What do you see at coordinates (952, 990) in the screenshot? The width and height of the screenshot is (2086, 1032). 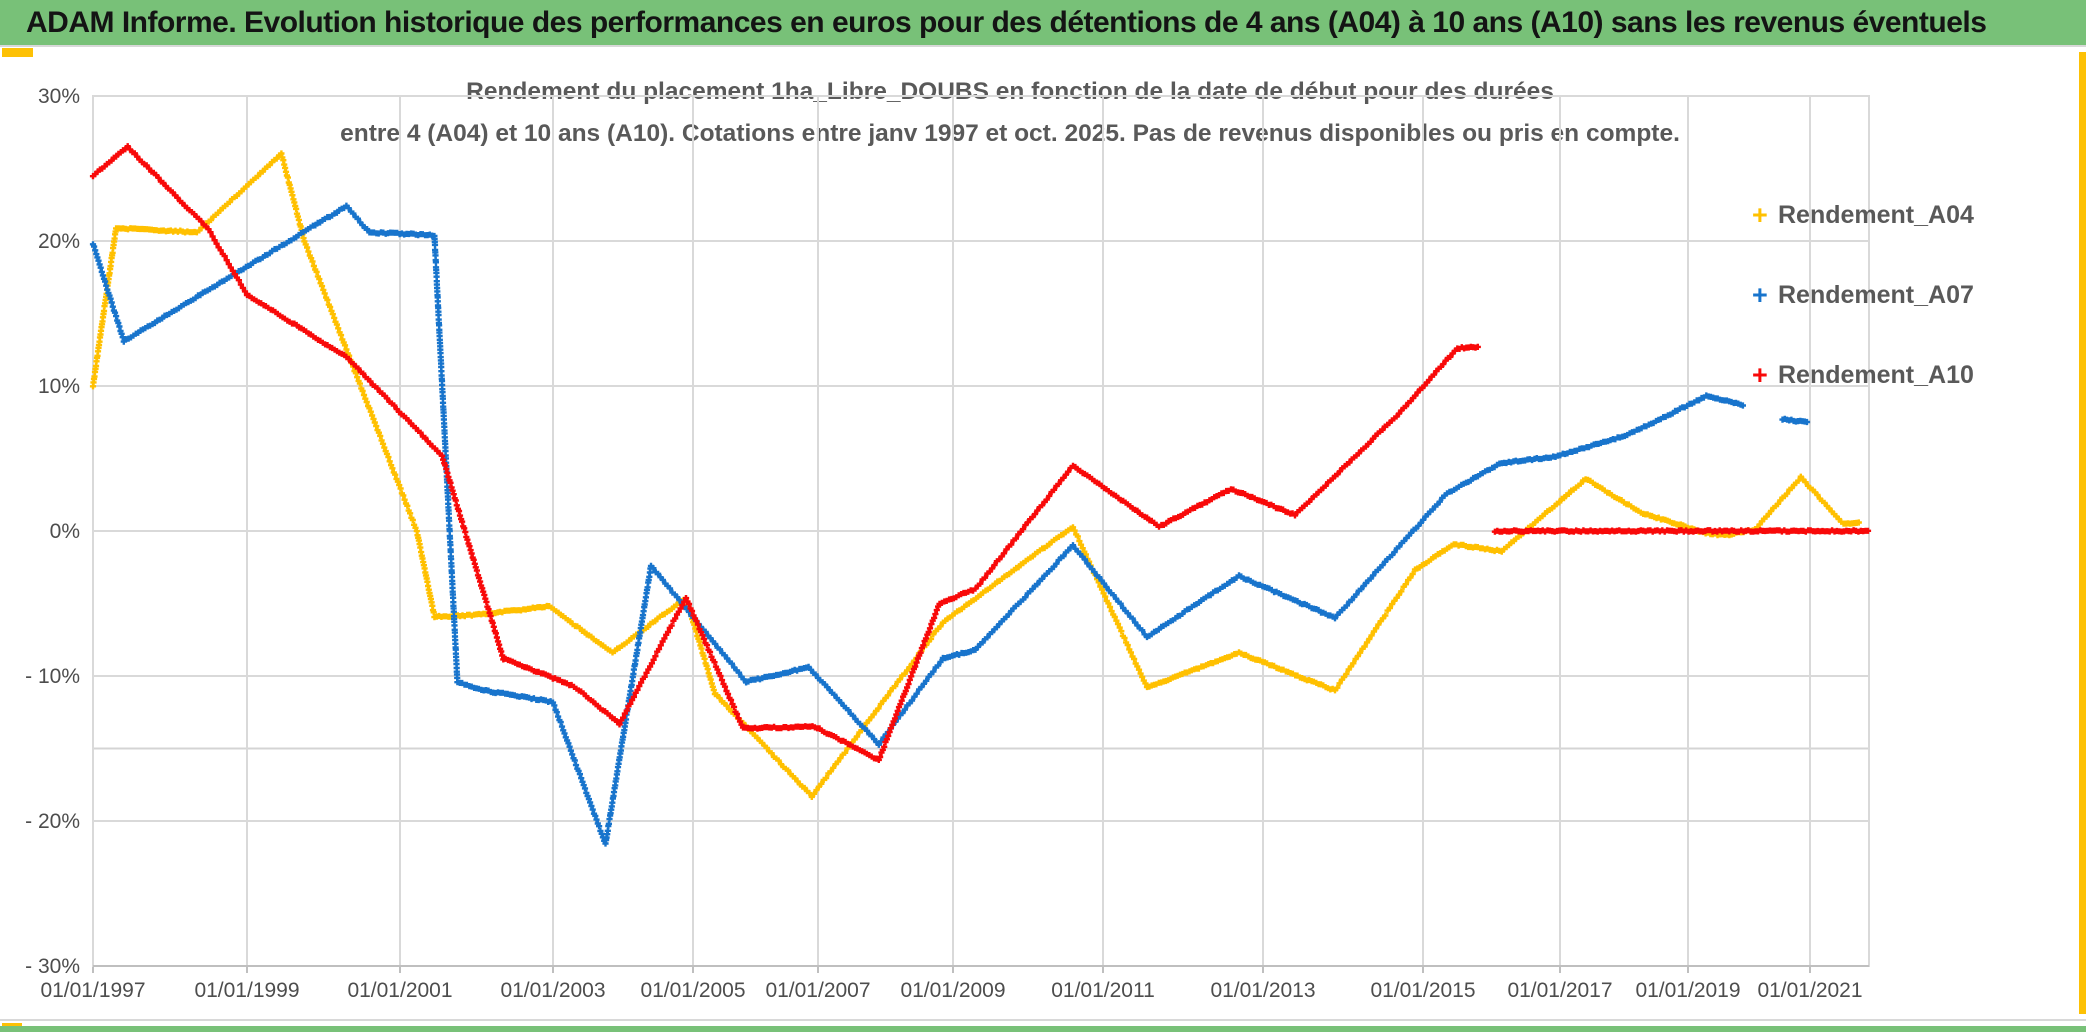 I see `x-axis-label: 01/01/2009` at bounding box center [952, 990].